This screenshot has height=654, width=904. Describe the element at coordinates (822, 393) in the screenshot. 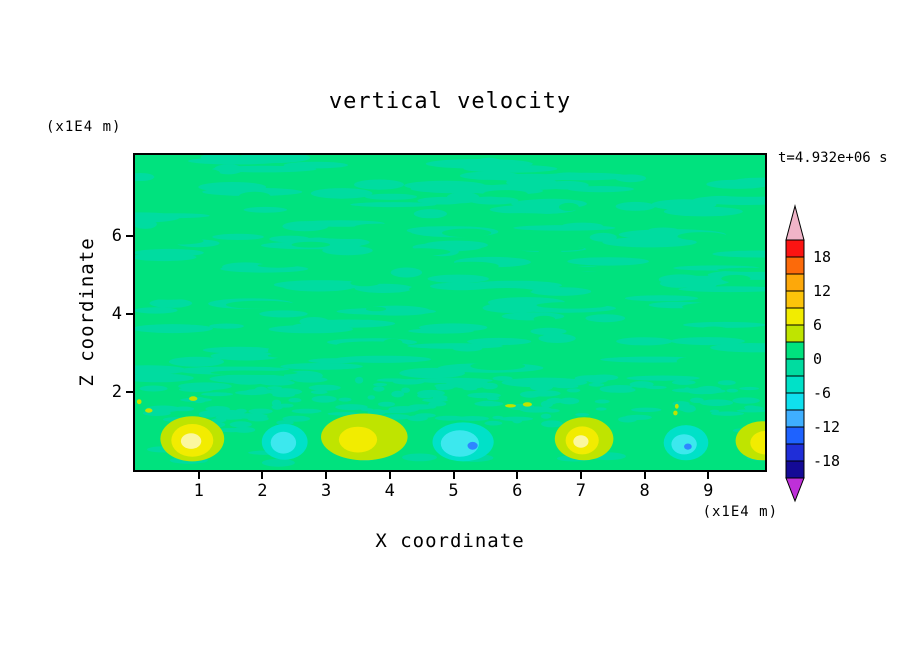

I see `colorbar-tick-label--6: -6` at that location.